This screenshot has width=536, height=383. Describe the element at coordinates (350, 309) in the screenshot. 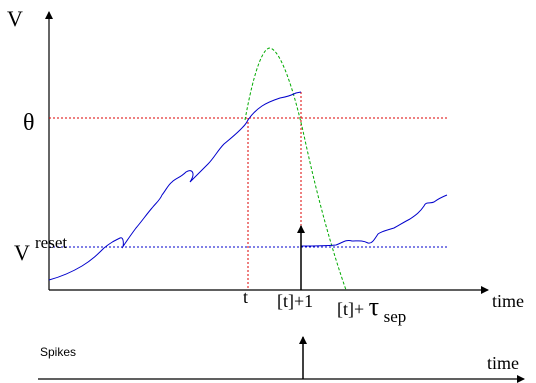

I see `tsep-base: [t]+` at that location.